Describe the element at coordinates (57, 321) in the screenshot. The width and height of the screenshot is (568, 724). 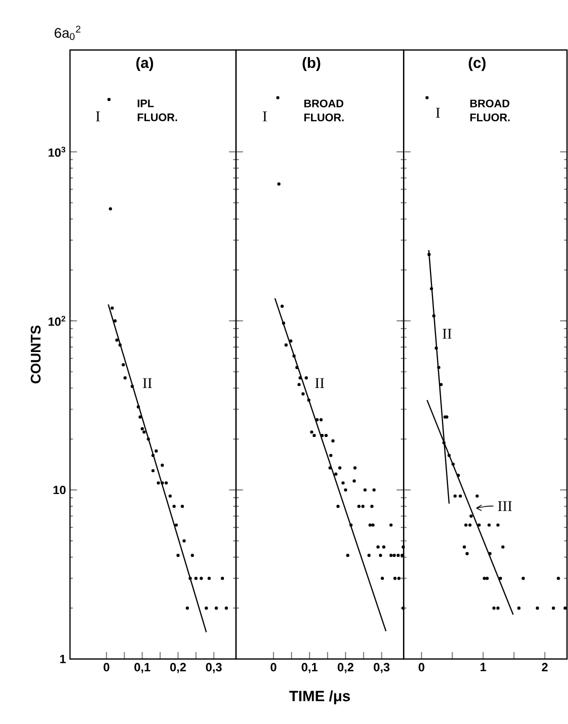
I see `y-tick-label: 10$^{2}$` at that location.